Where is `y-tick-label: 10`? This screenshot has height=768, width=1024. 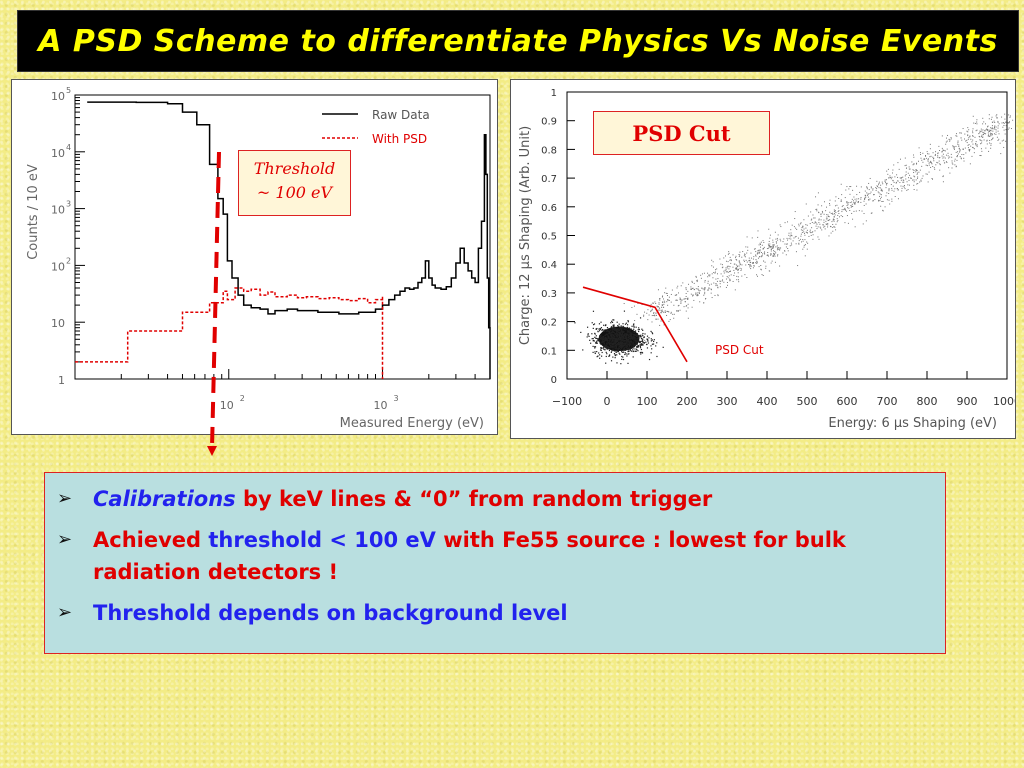
y-tick-label: 10 is located at coordinates (58, 323).